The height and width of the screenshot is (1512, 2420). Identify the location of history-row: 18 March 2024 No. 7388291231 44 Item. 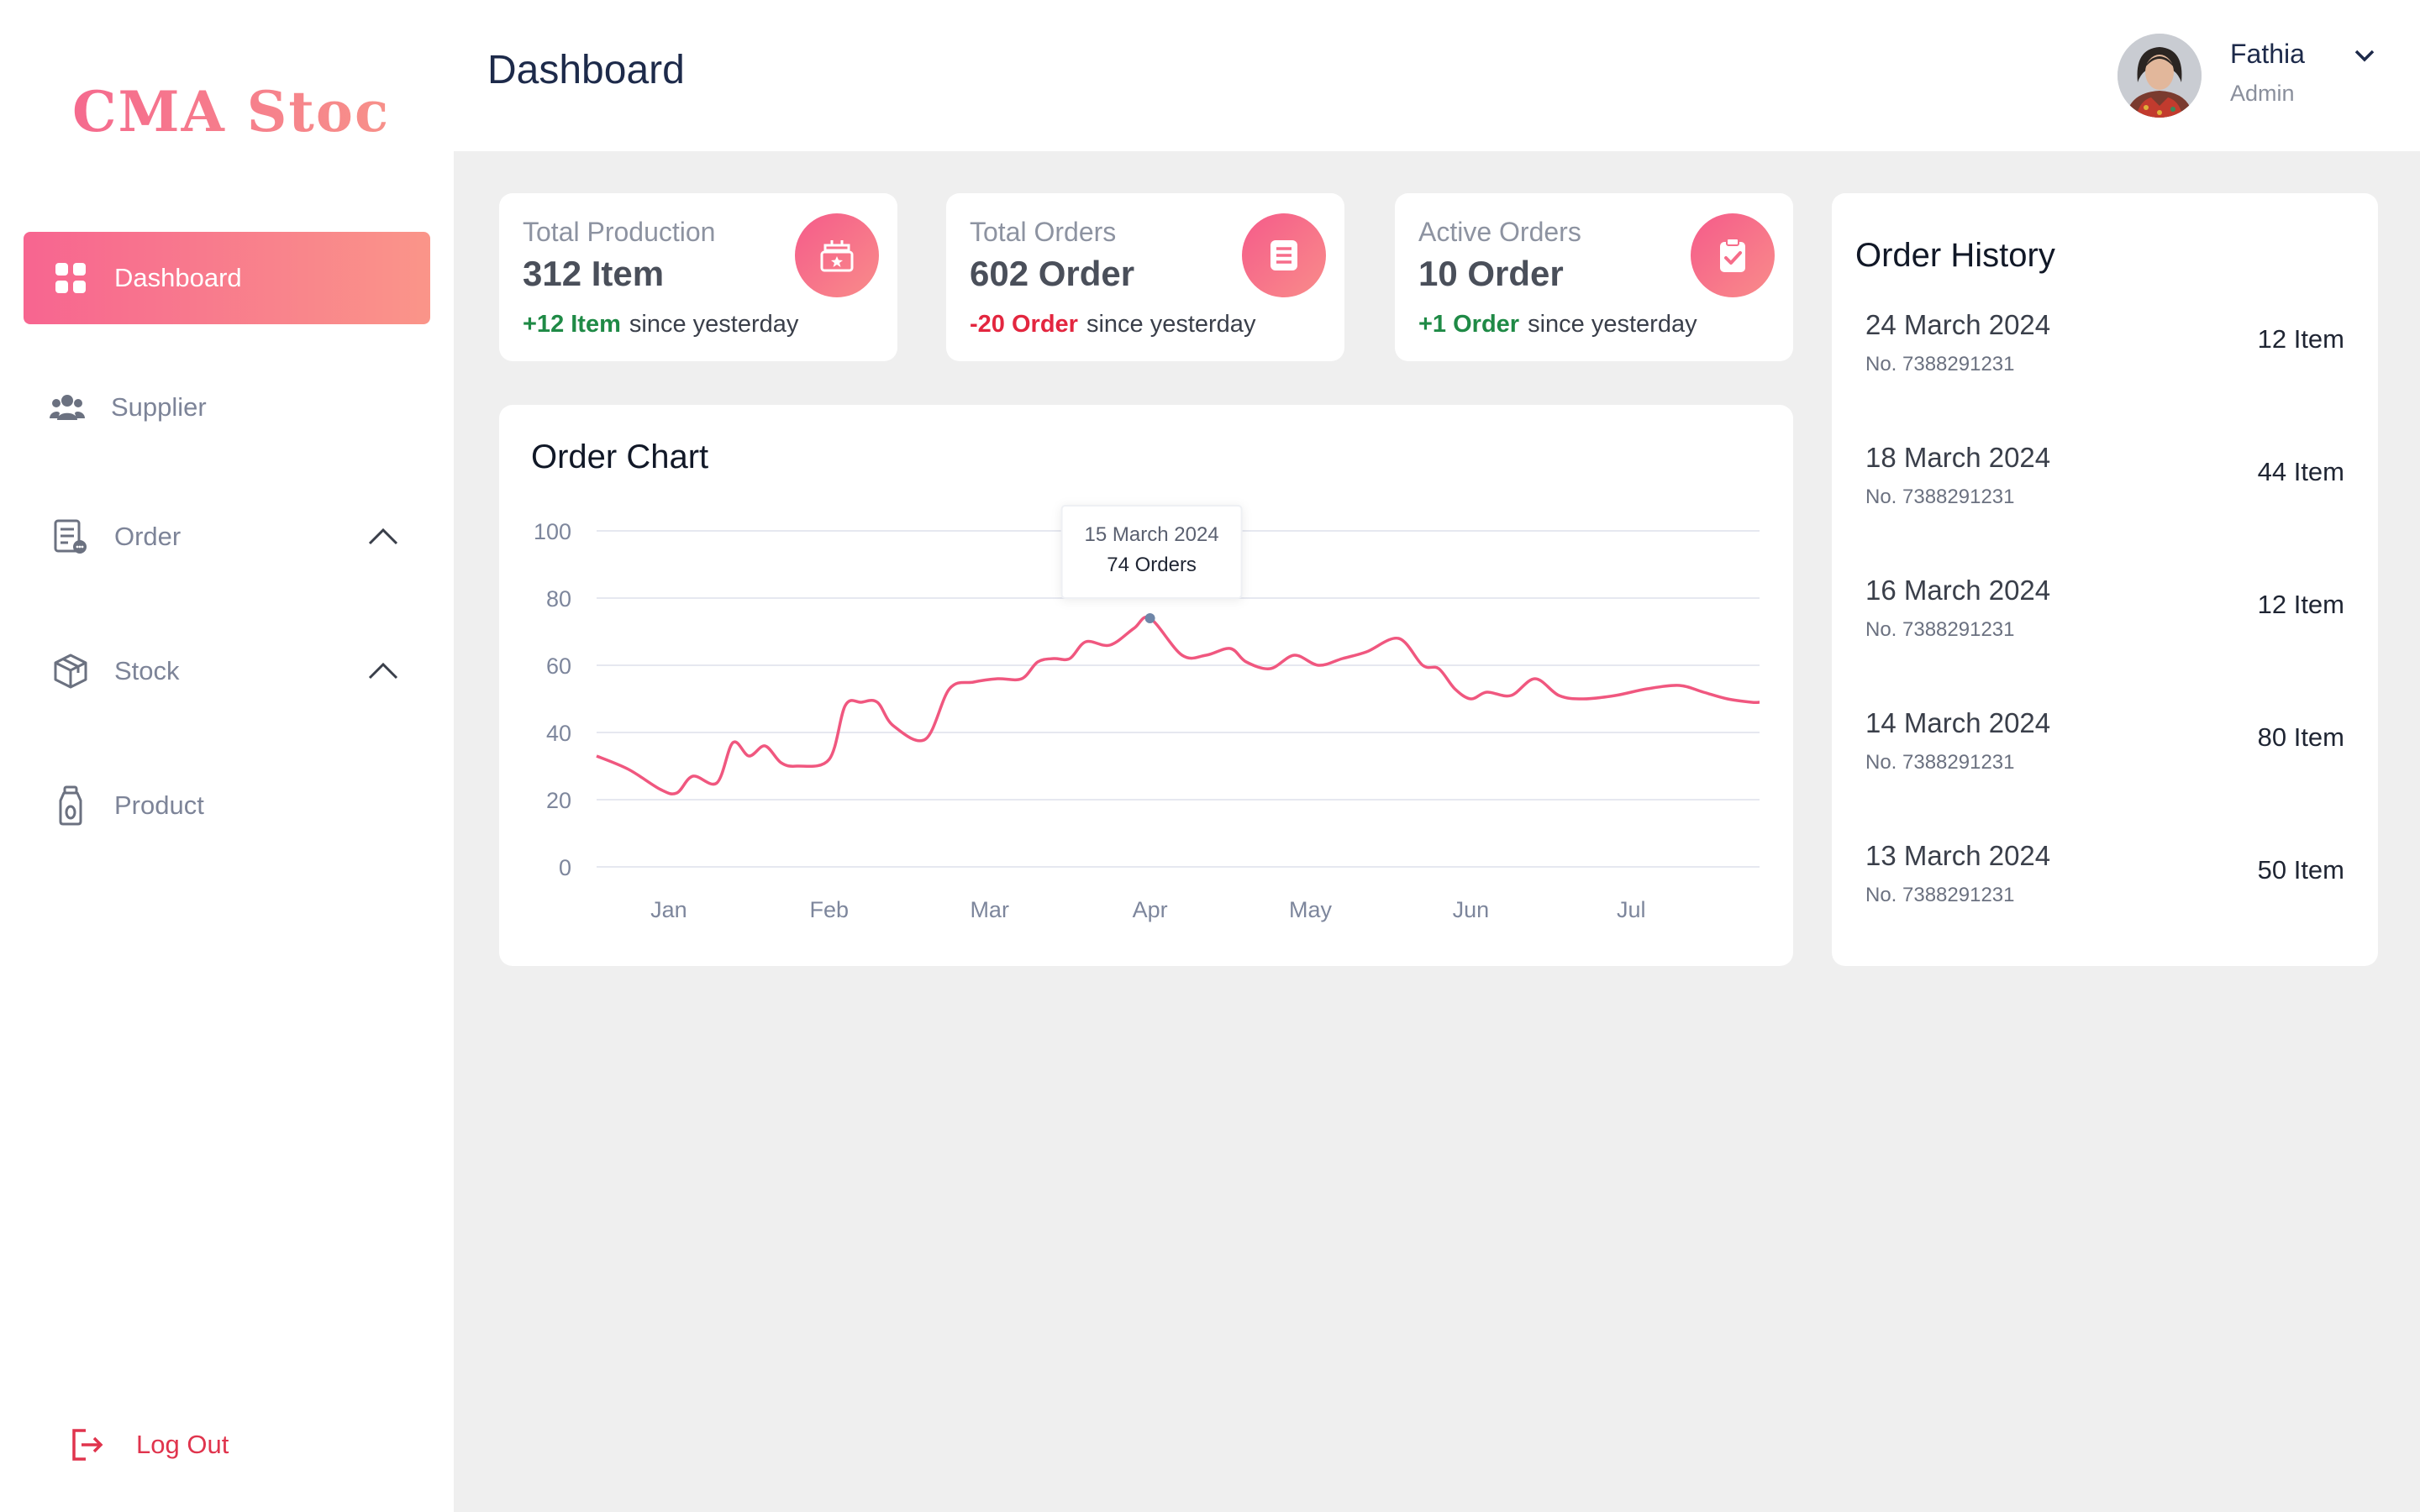
(2109, 488).